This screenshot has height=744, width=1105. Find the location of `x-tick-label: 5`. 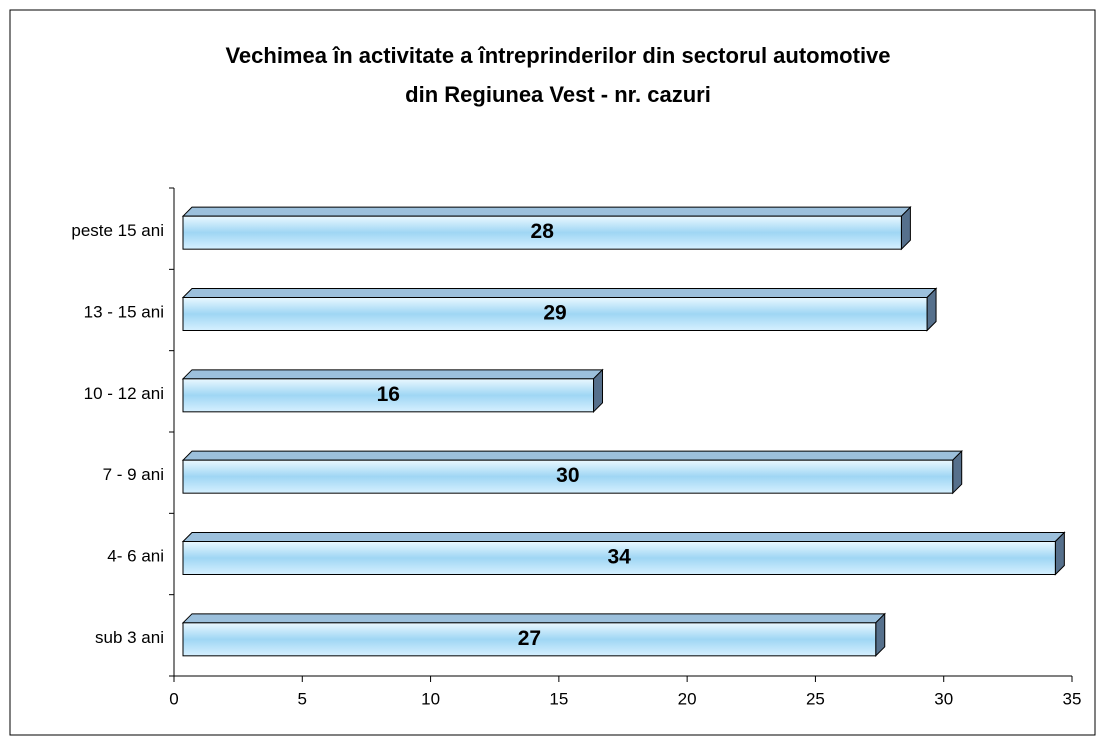

x-tick-label: 5 is located at coordinates (302, 698).